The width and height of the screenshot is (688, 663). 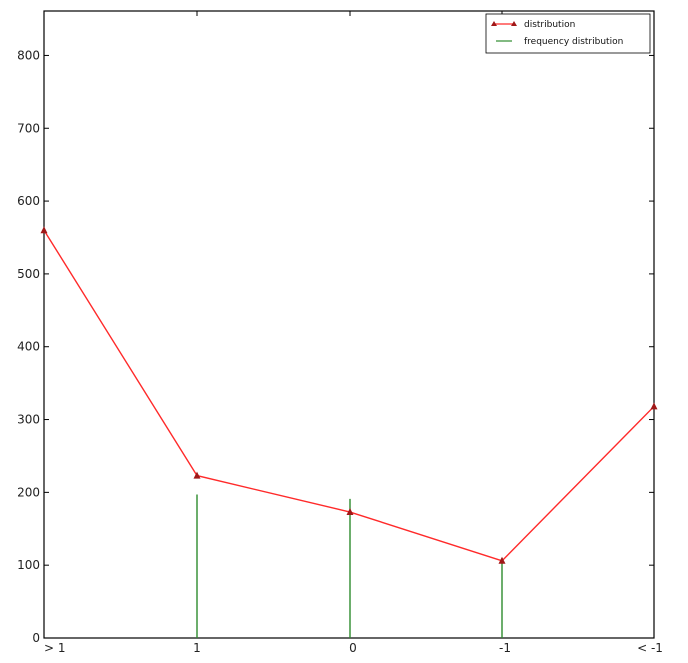 I want to click on x-tick-label: 1, so click(x=197, y=648).